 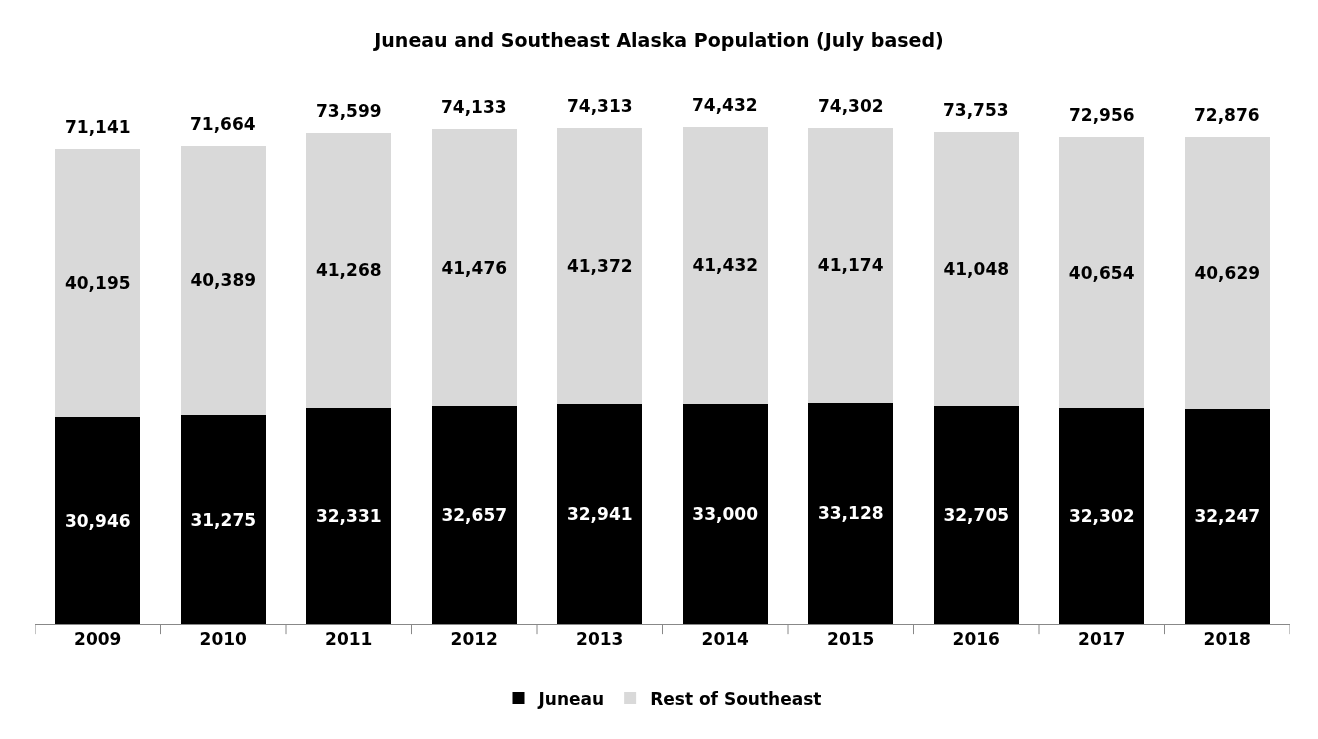 I want to click on total-label: 74,432, so click(x=725, y=105).